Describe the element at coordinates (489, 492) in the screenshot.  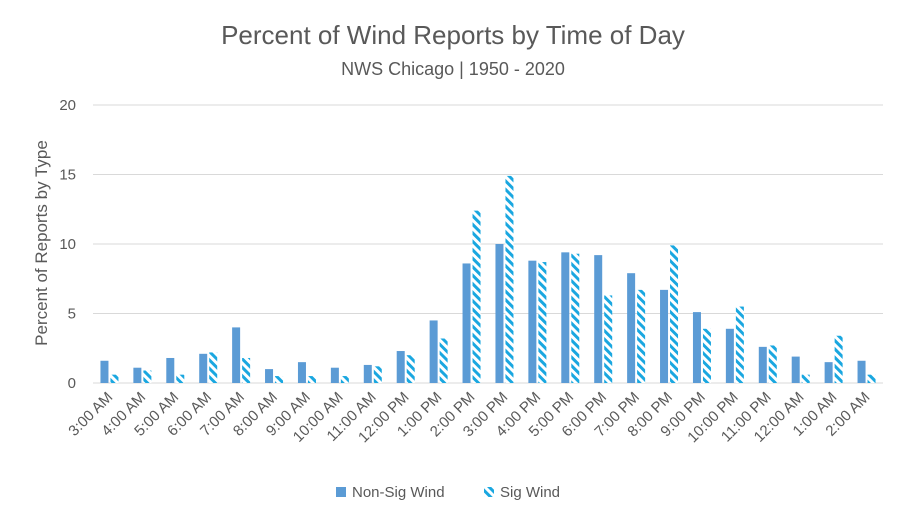
I see `legend-swatch-sig-wind` at that location.